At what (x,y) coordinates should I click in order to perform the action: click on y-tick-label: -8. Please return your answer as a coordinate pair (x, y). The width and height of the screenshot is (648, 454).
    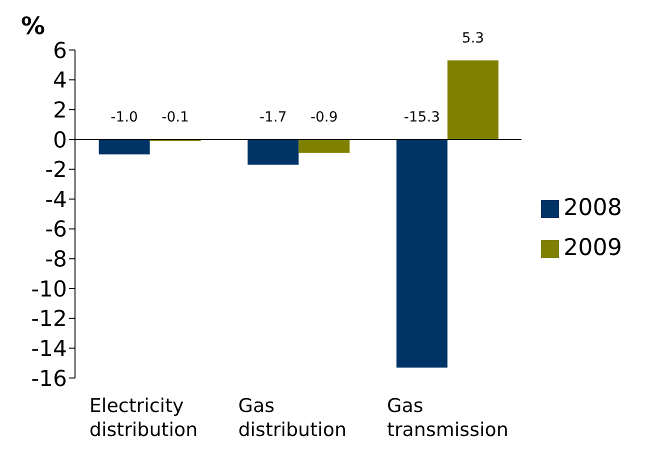
    Looking at the image, I should click on (56, 260).